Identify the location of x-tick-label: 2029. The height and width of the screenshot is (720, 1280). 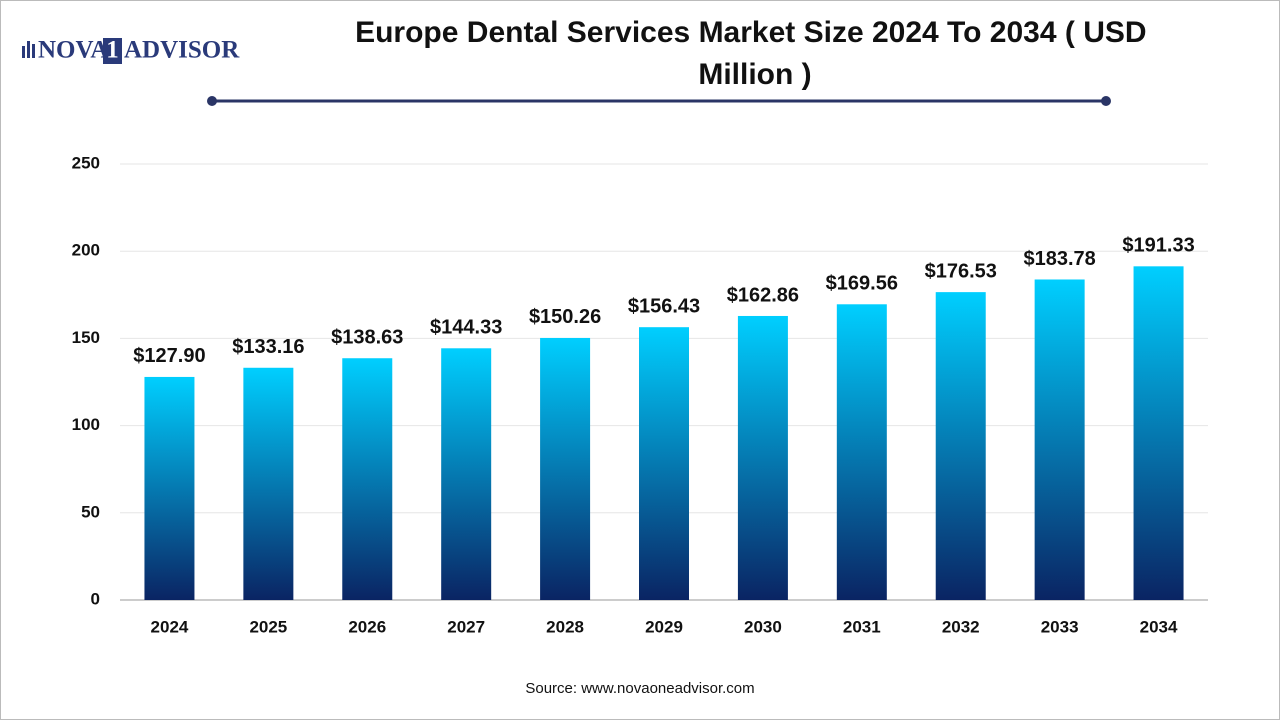
(664, 626).